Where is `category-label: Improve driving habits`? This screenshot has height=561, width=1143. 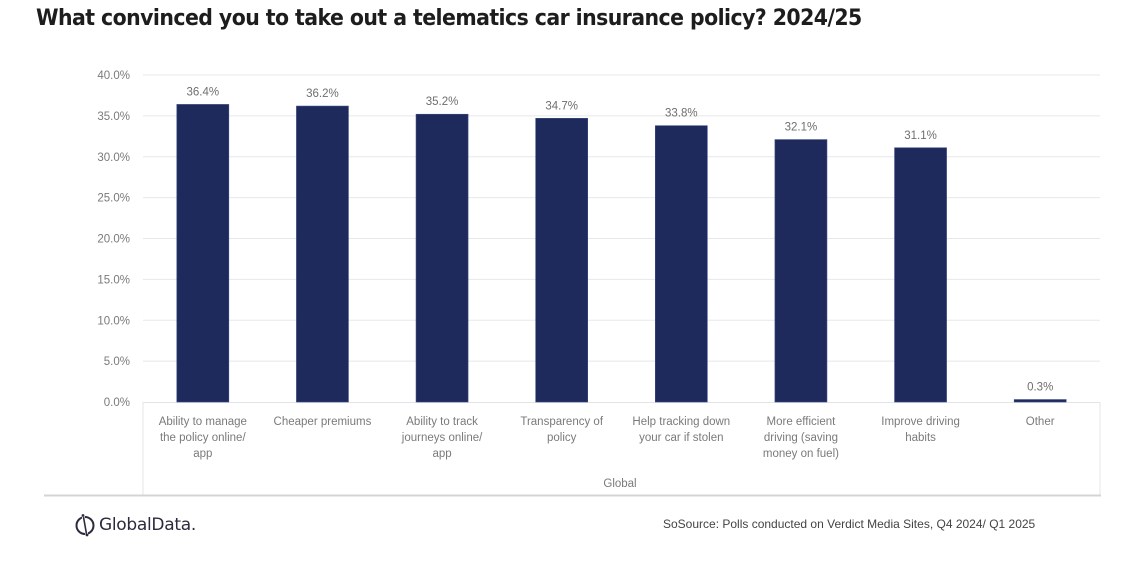
category-label: Improve driving habits is located at coordinates (920, 430).